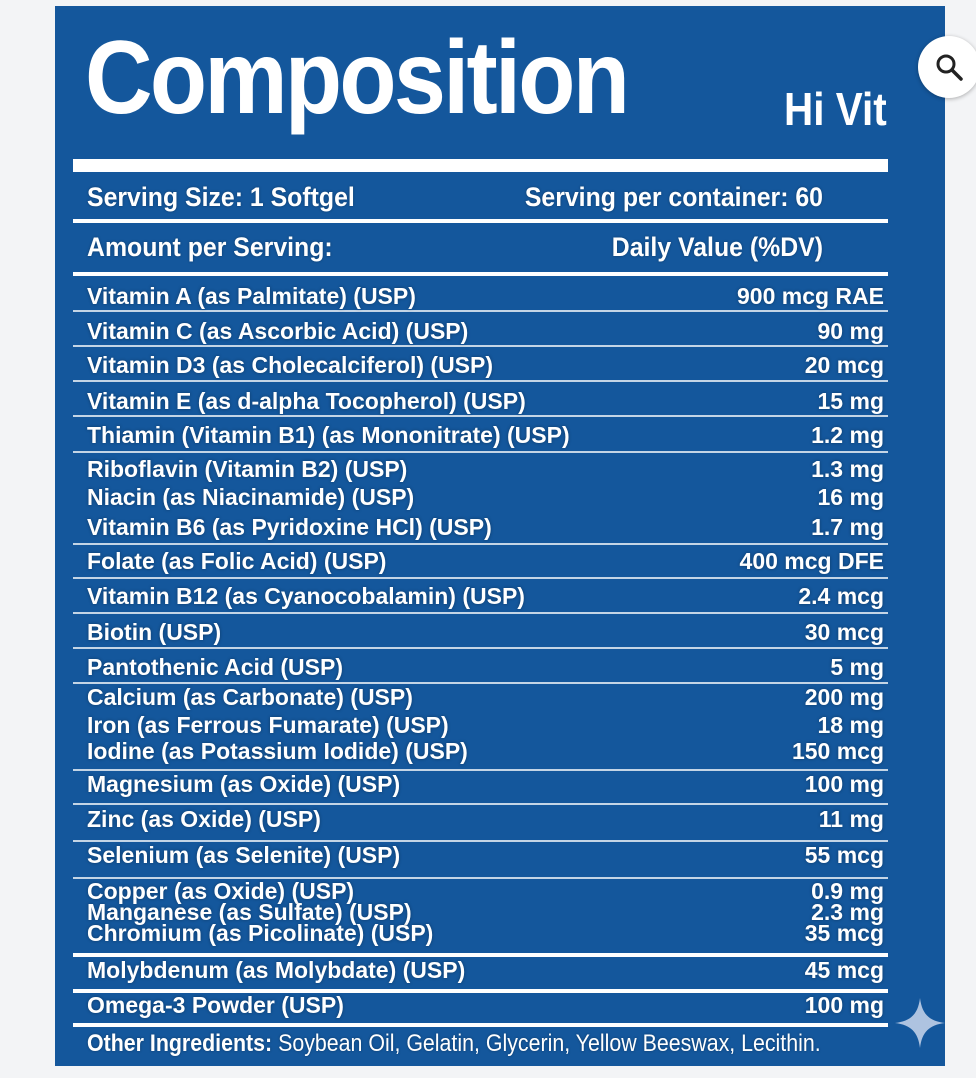 This screenshot has height=1078, width=976. I want to click on title-divider, so click(480, 165).